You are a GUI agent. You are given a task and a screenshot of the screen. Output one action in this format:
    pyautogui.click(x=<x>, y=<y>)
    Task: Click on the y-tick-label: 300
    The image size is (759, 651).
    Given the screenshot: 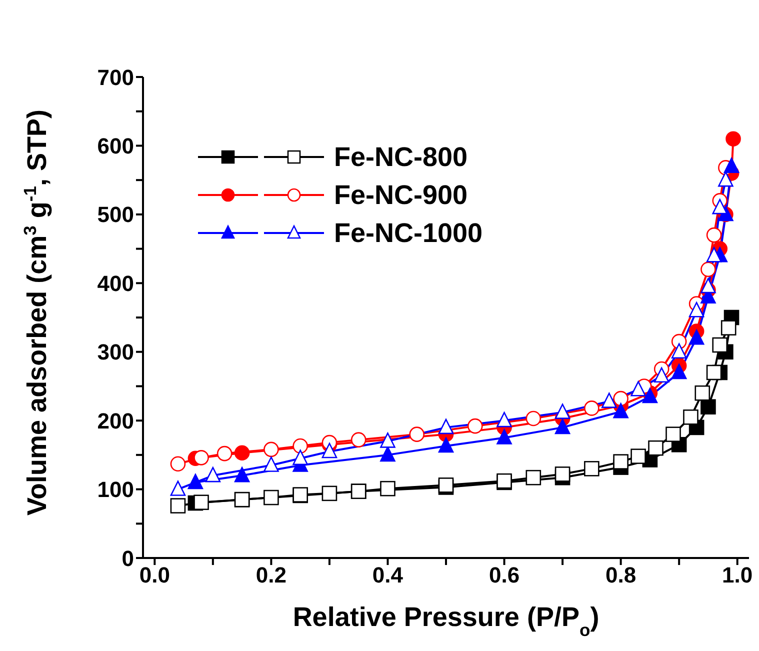 What is the action you would take?
    pyautogui.click(x=115, y=352)
    